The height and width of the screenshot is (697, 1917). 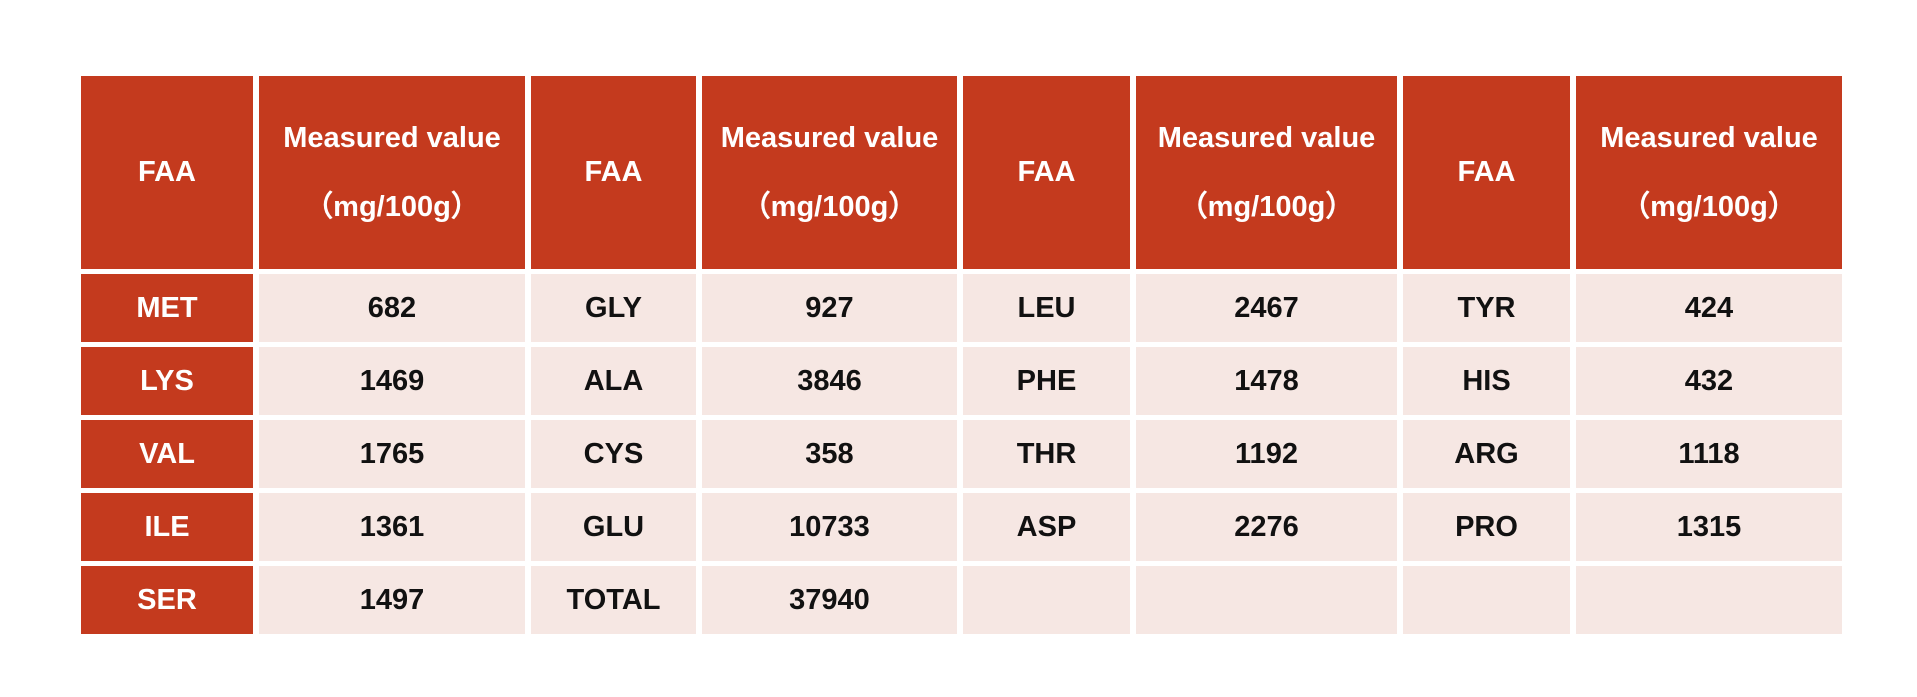 I want to click on faa-label: THR, so click(x=1046, y=453).